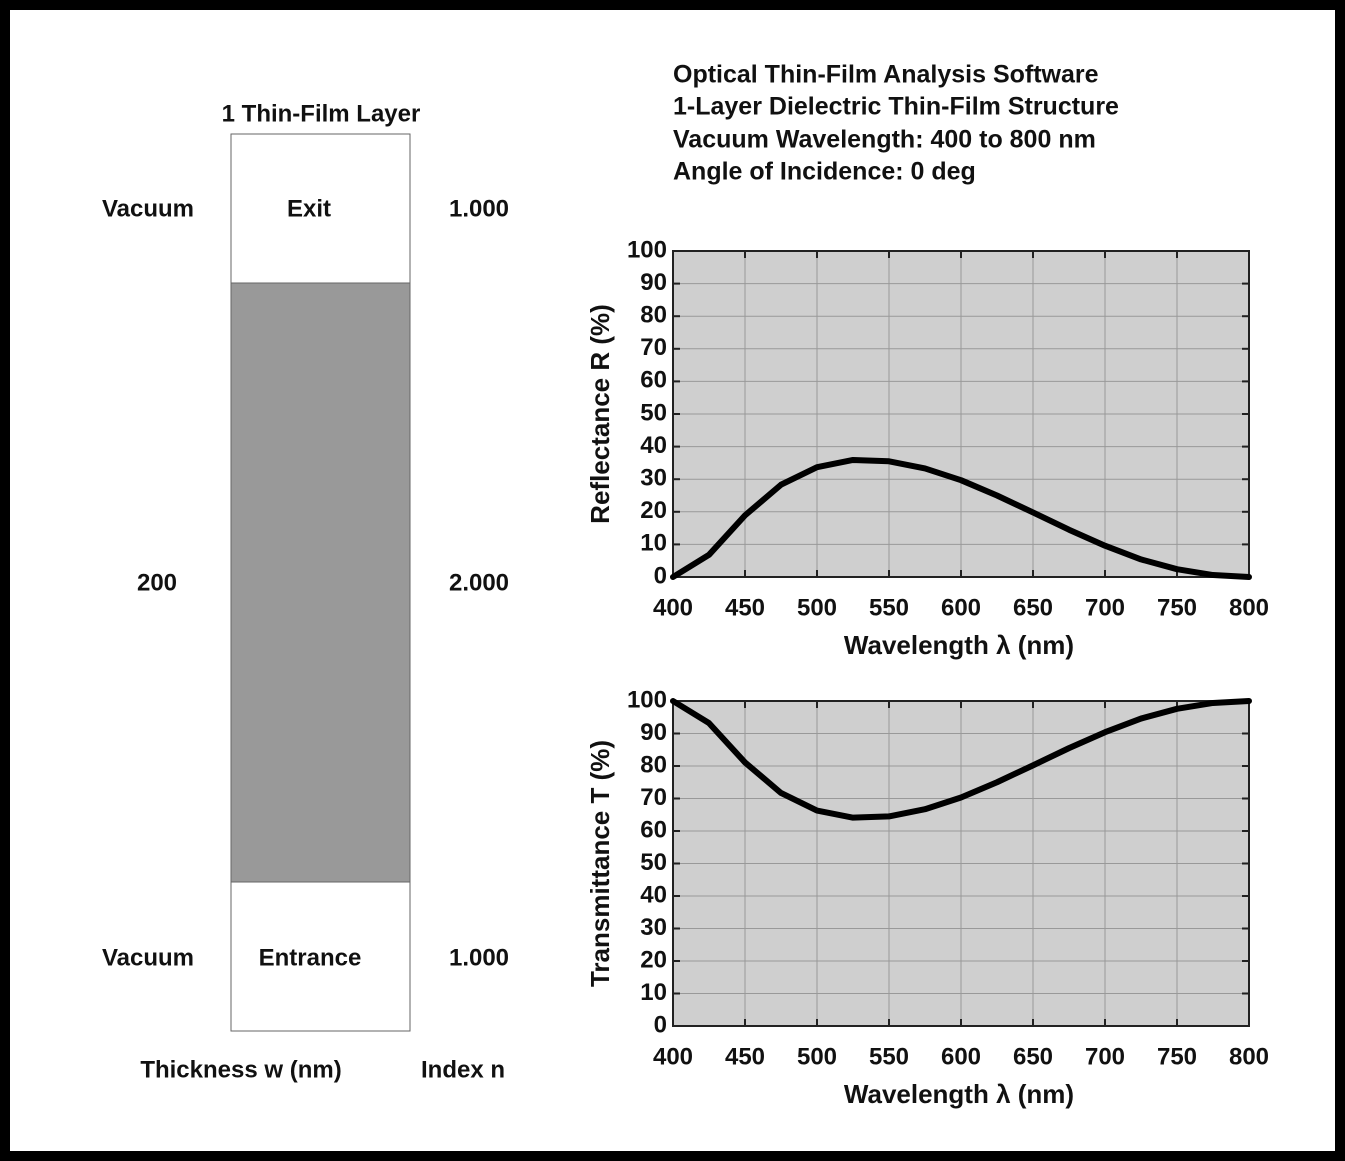 The image size is (1345, 1161). I want to click on region-label: Exit, so click(309, 208).